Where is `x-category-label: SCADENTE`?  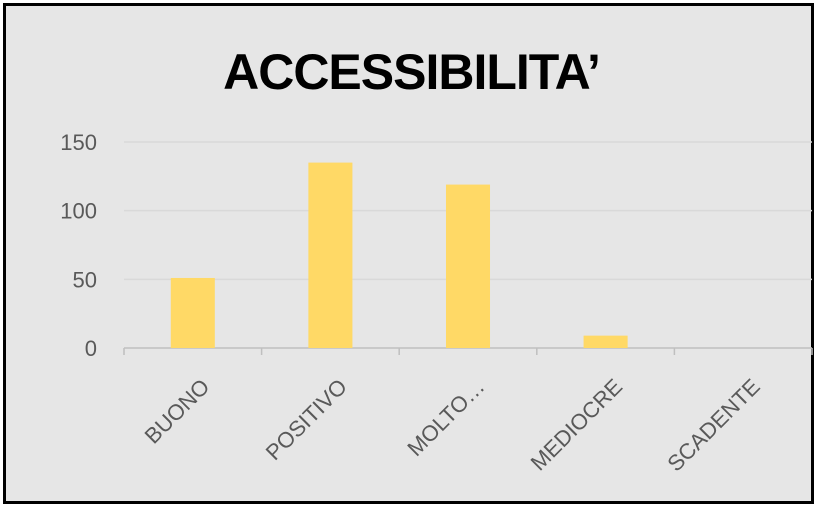
x-category-label: SCADENTE is located at coordinates (713, 425).